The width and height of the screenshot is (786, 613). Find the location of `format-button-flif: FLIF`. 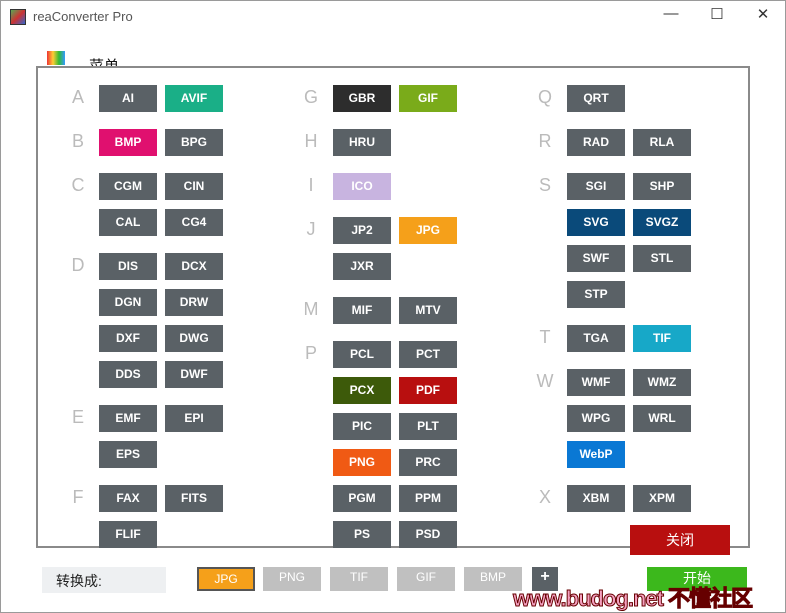

format-button-flif: FLIF is located at coordinates (128, 534).